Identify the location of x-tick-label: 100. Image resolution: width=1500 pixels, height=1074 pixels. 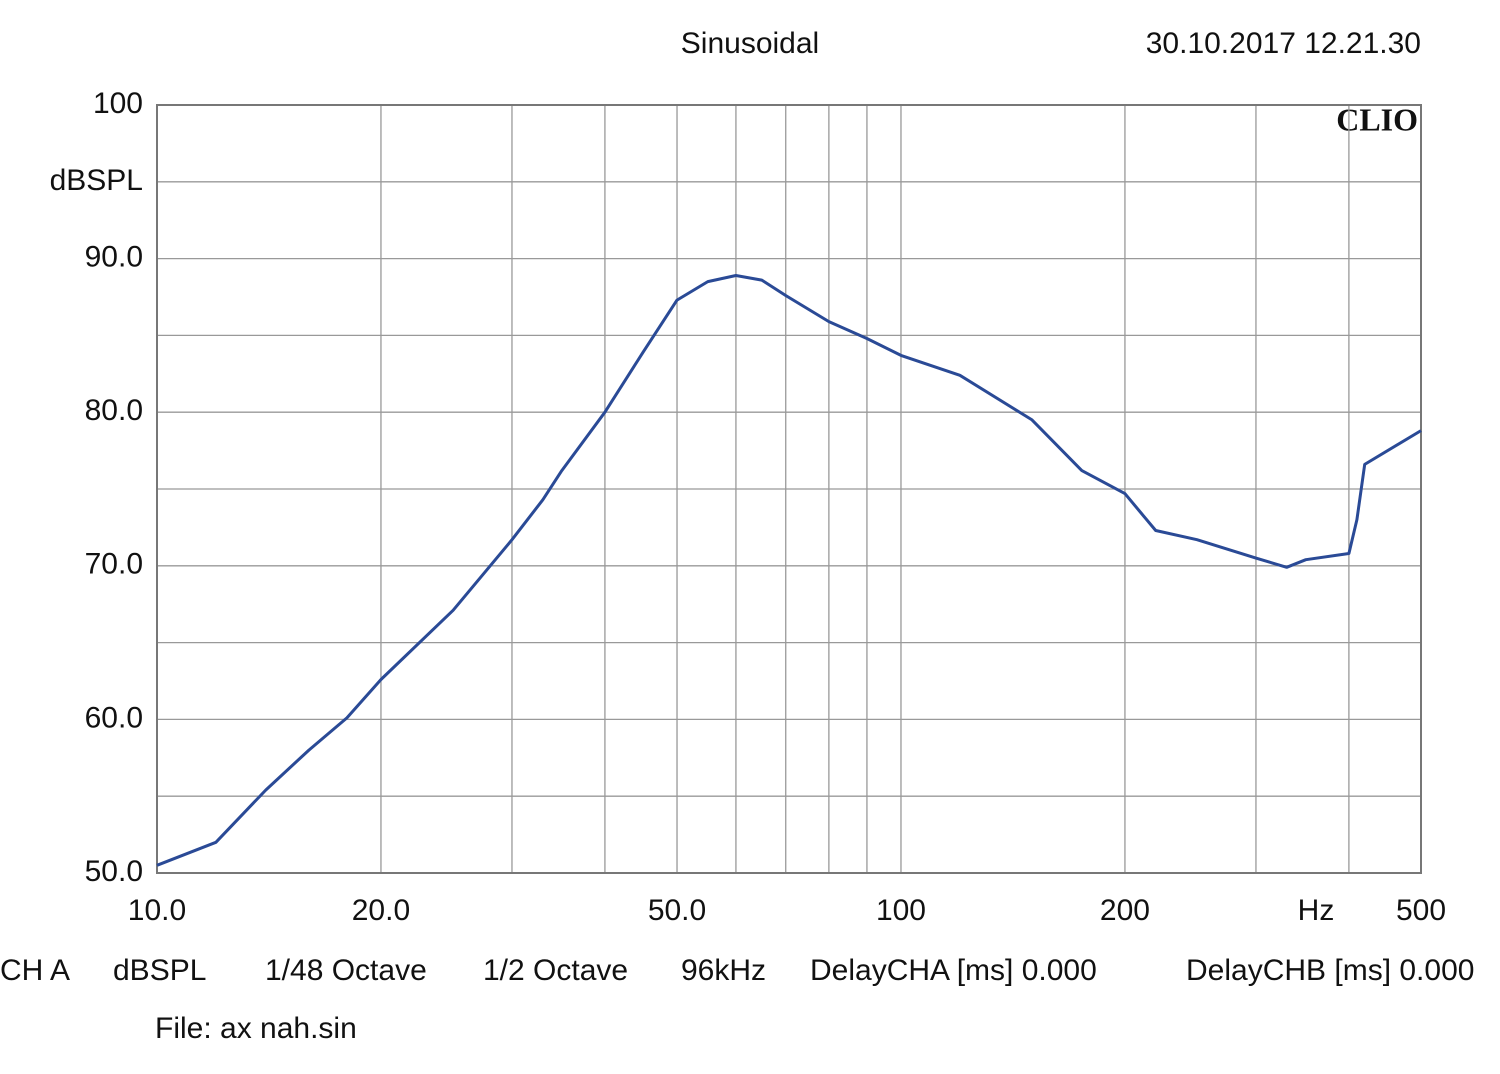
(901, 910).